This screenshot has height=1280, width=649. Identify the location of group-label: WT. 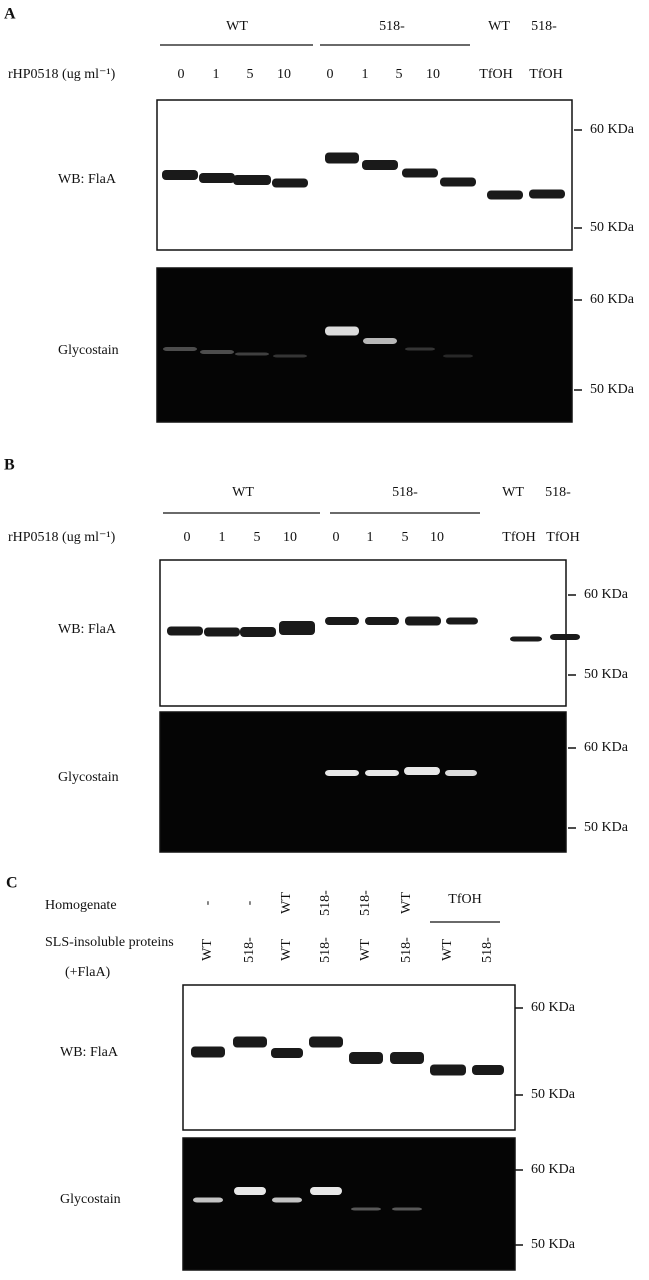
(243, 492).